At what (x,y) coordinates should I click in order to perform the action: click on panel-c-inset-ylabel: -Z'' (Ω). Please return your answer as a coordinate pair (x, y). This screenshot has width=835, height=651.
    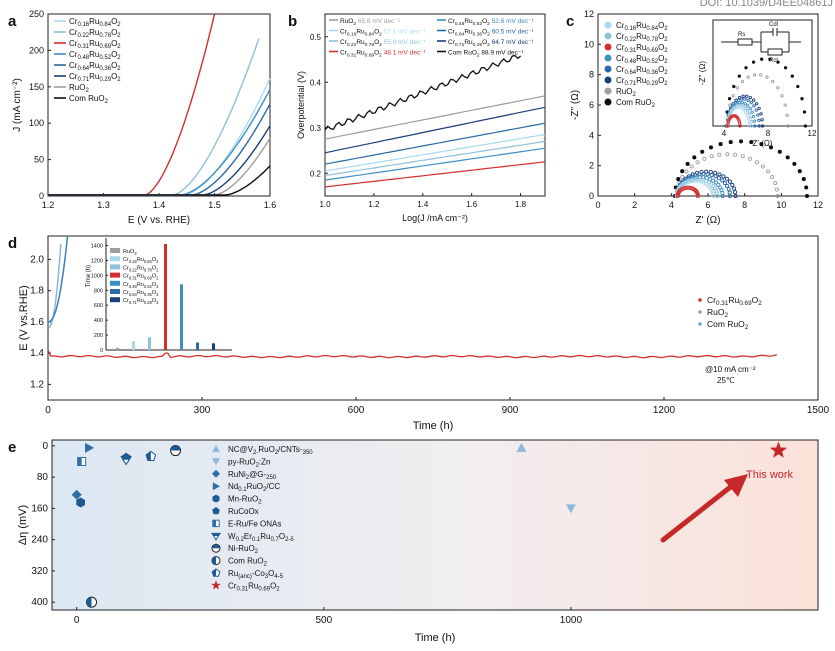
    Looking at the image, I should click on (702, 73).